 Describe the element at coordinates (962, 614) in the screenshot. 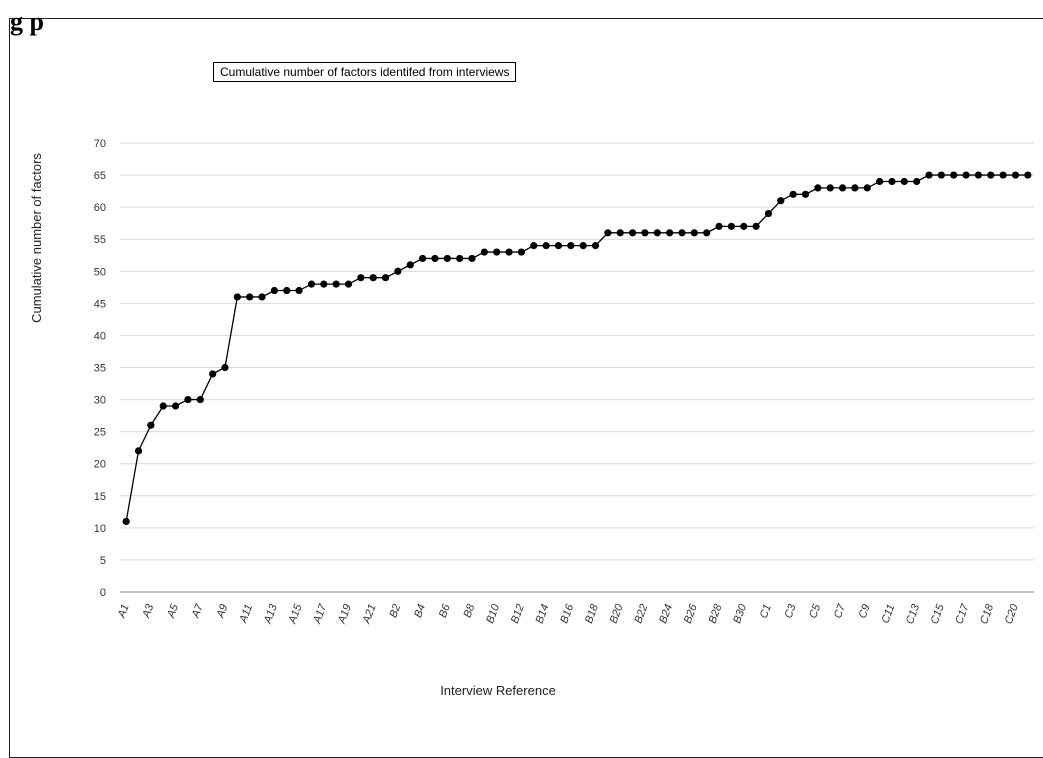

I see `x-tick-label: C17` at that location.